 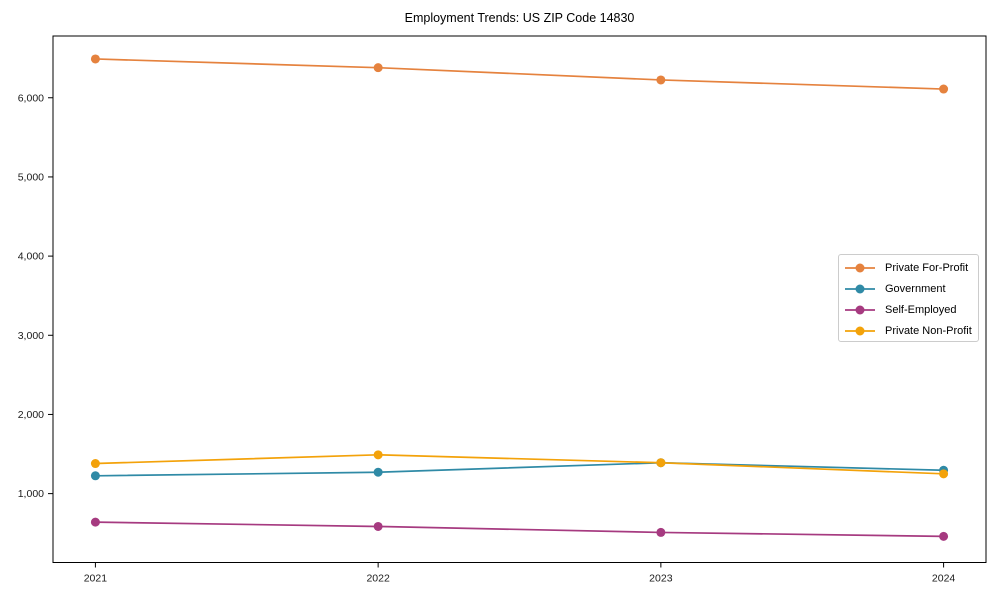 I want to click on legend-item: Self-Employed, so click(x=911, y=309).